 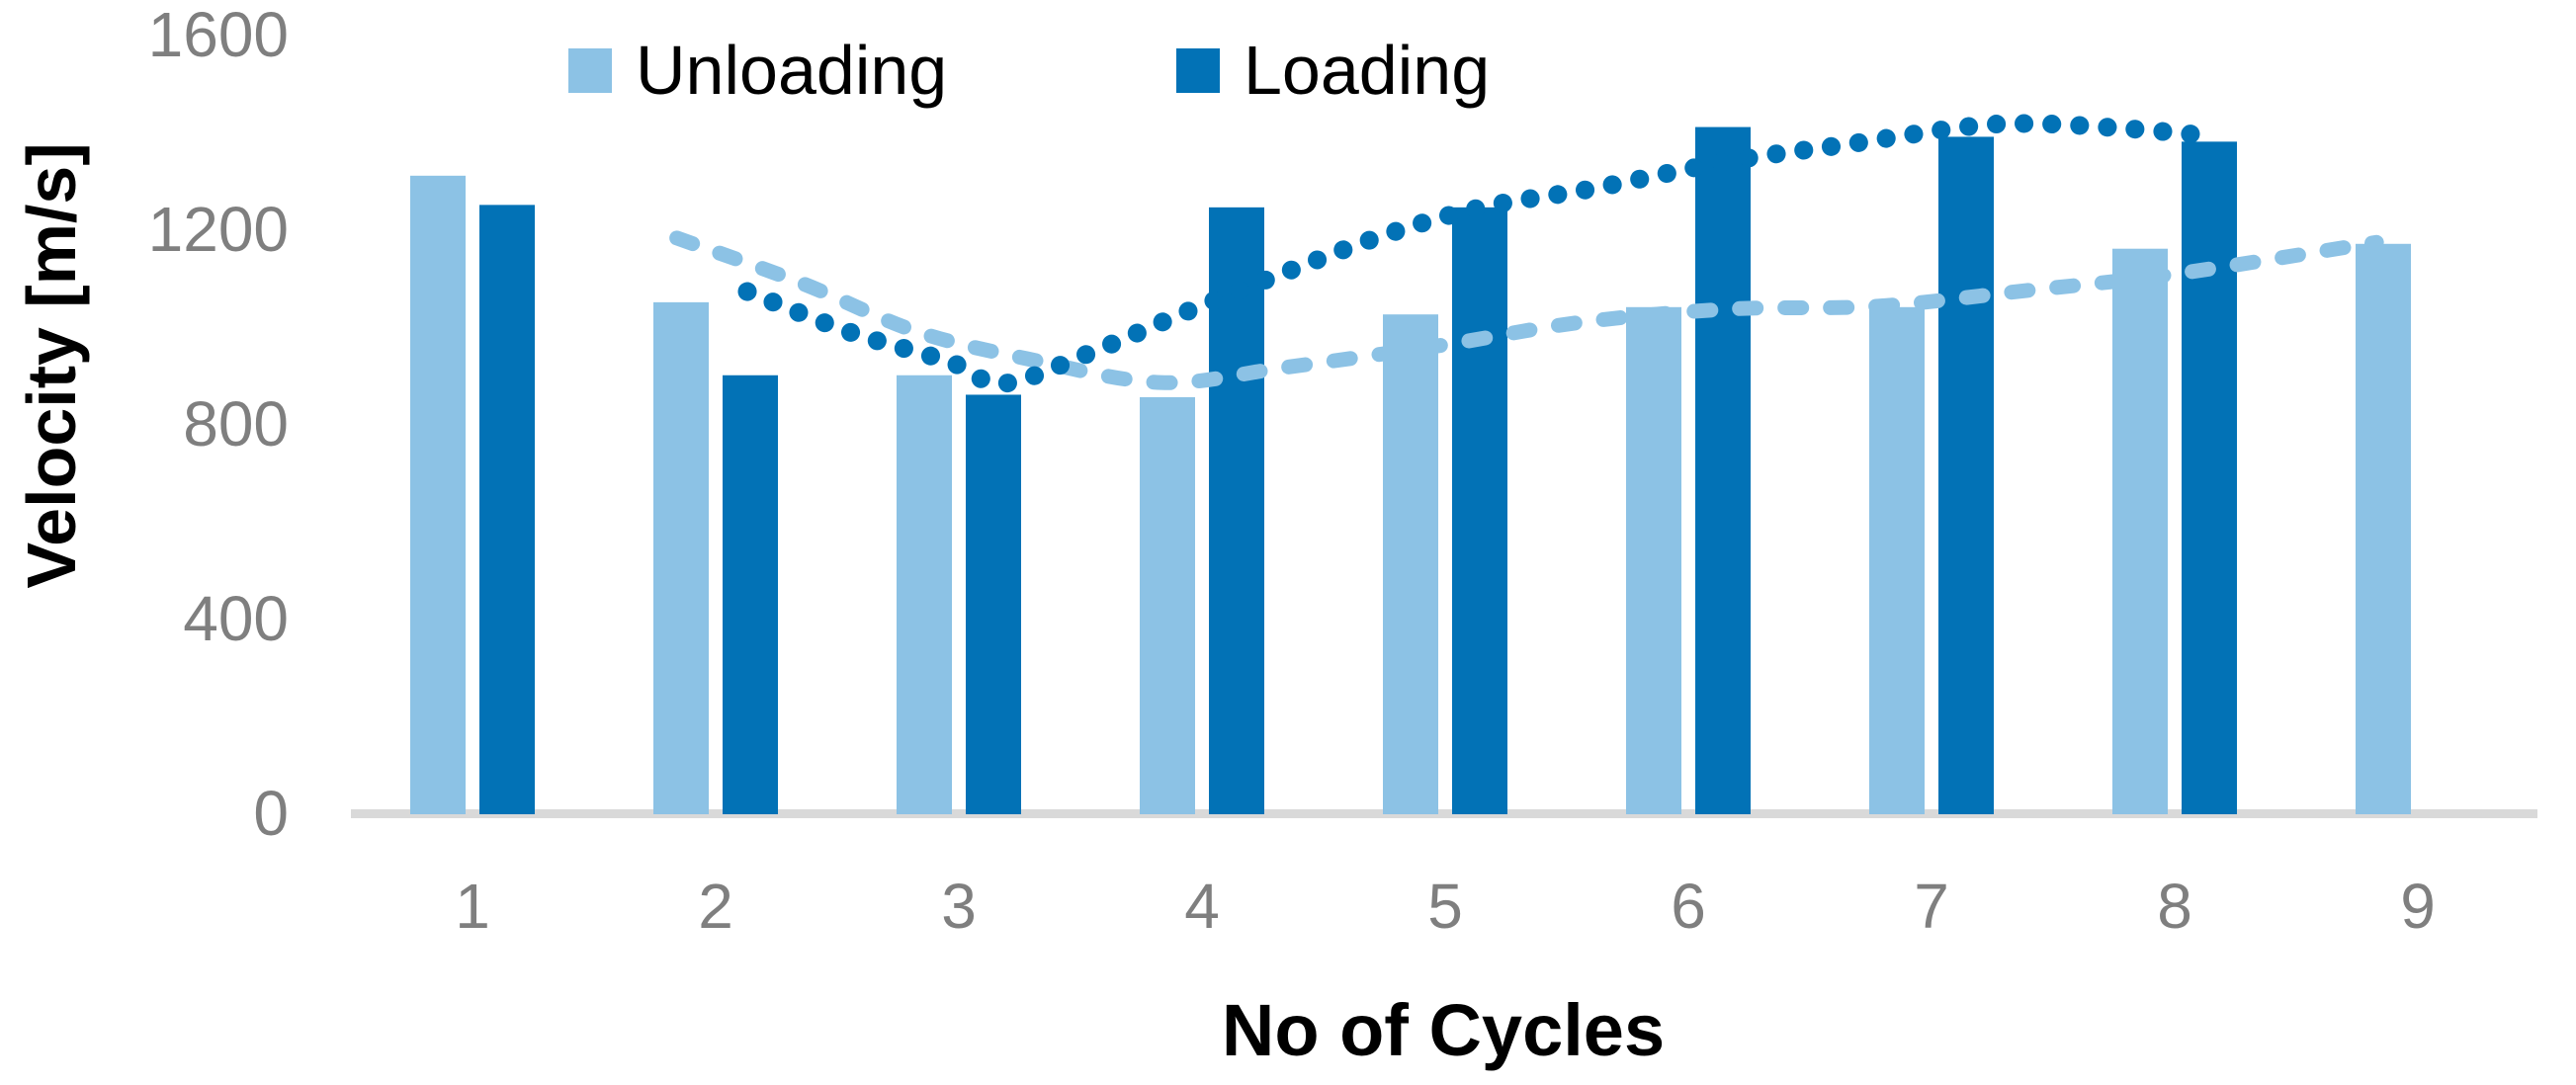 I want to click on unloading-trendline, so click(x=1526, y=310).